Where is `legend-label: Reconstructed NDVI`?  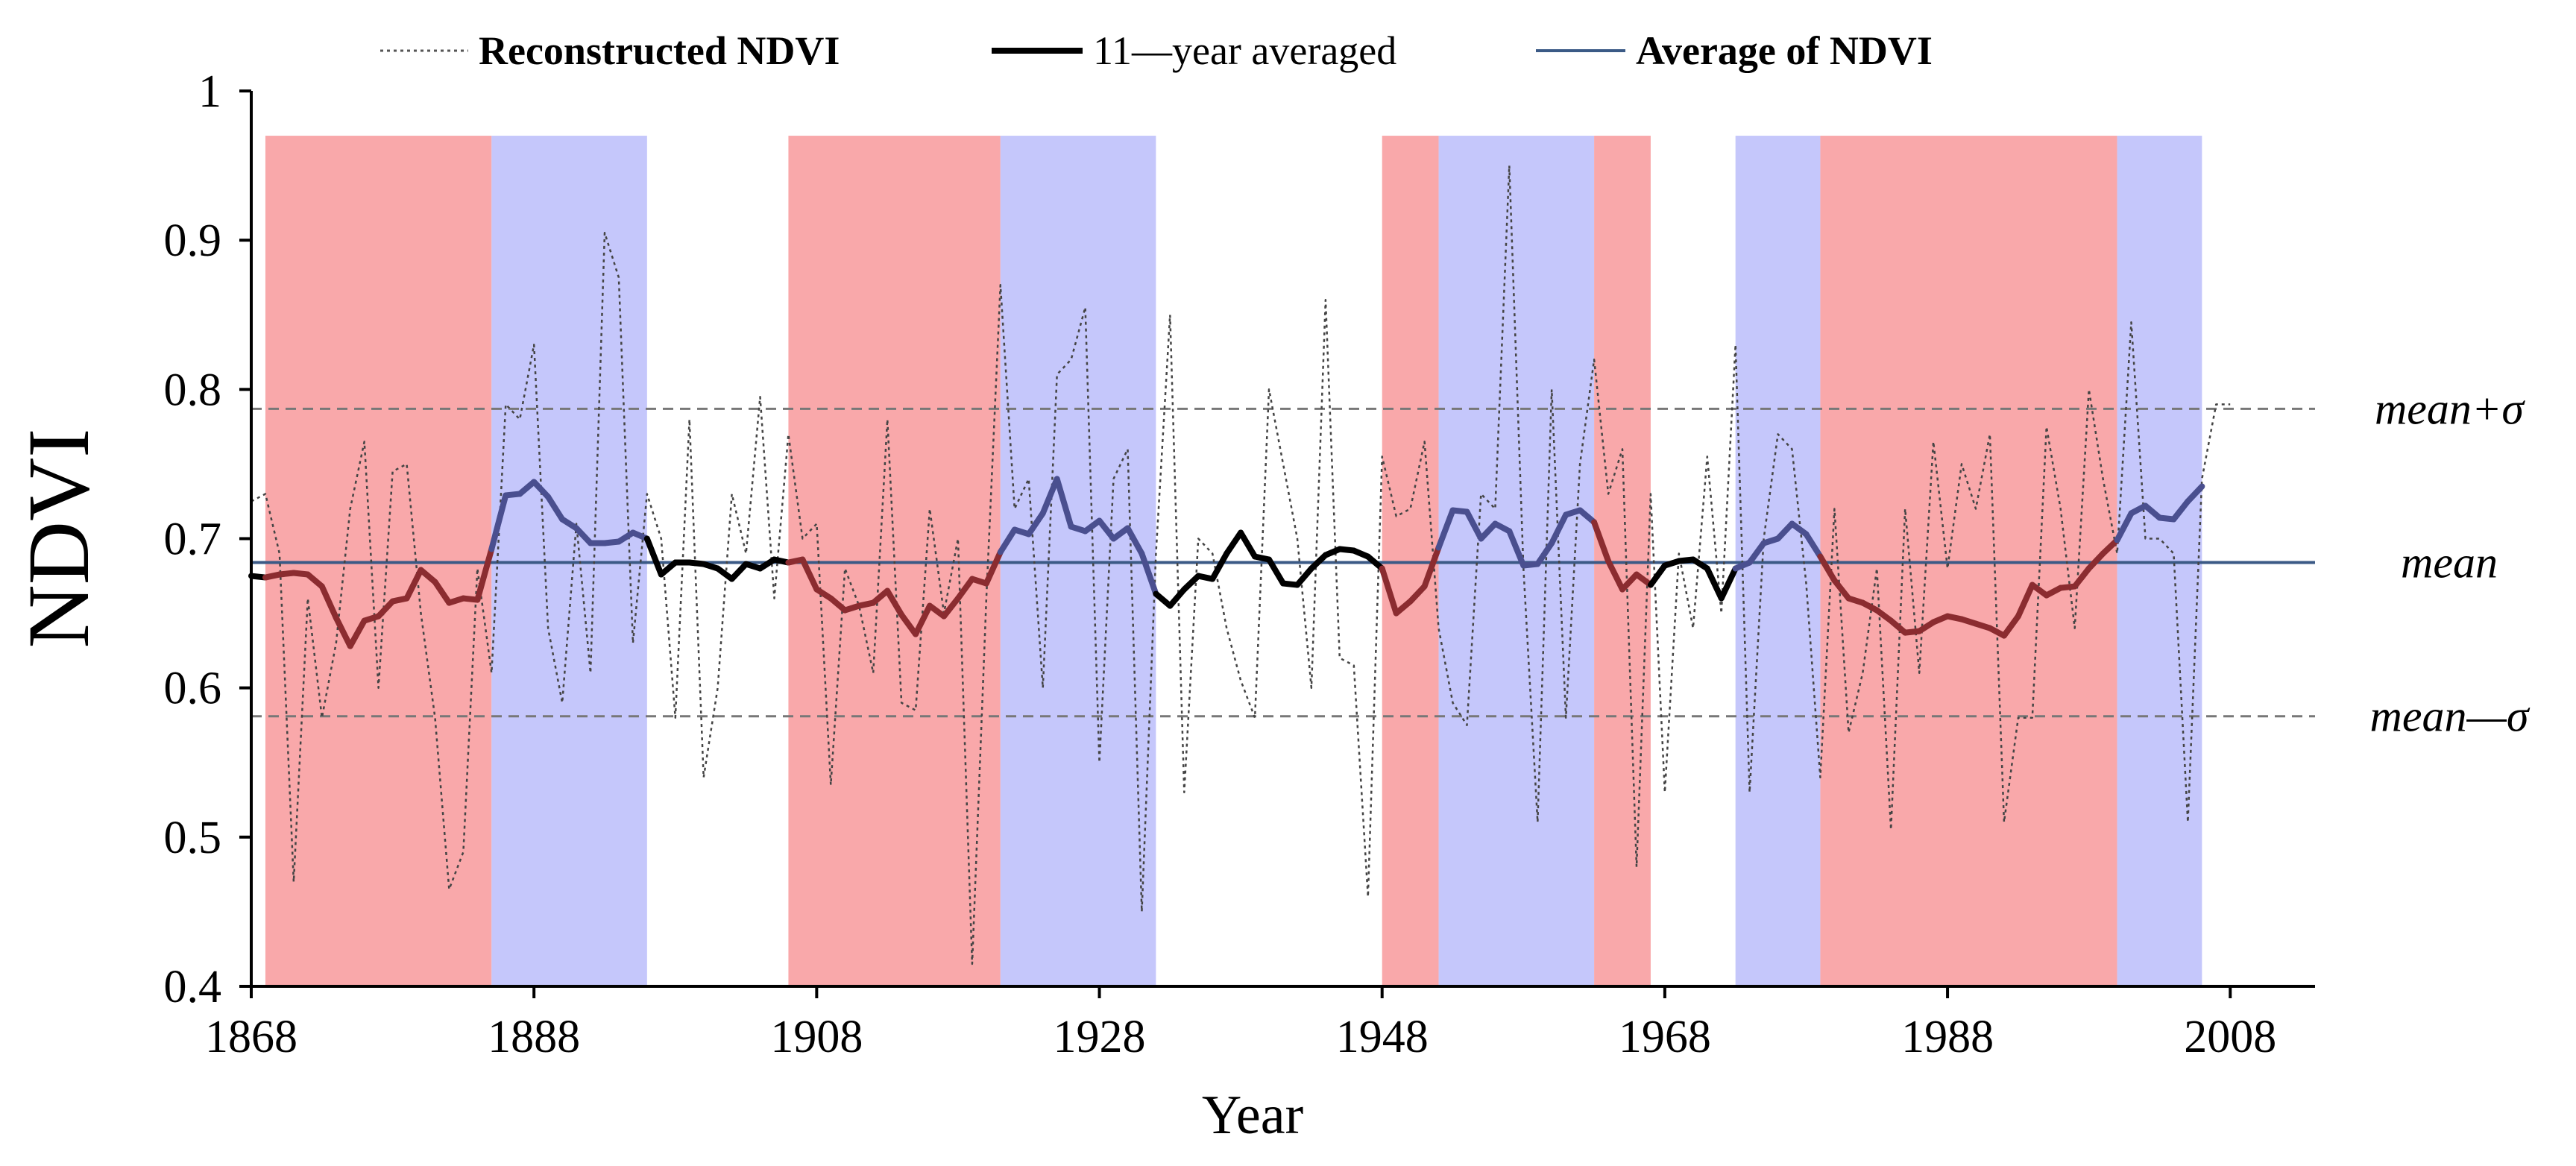 legend-label: Reconstructed NDVI is located at coordinates (659, 51).